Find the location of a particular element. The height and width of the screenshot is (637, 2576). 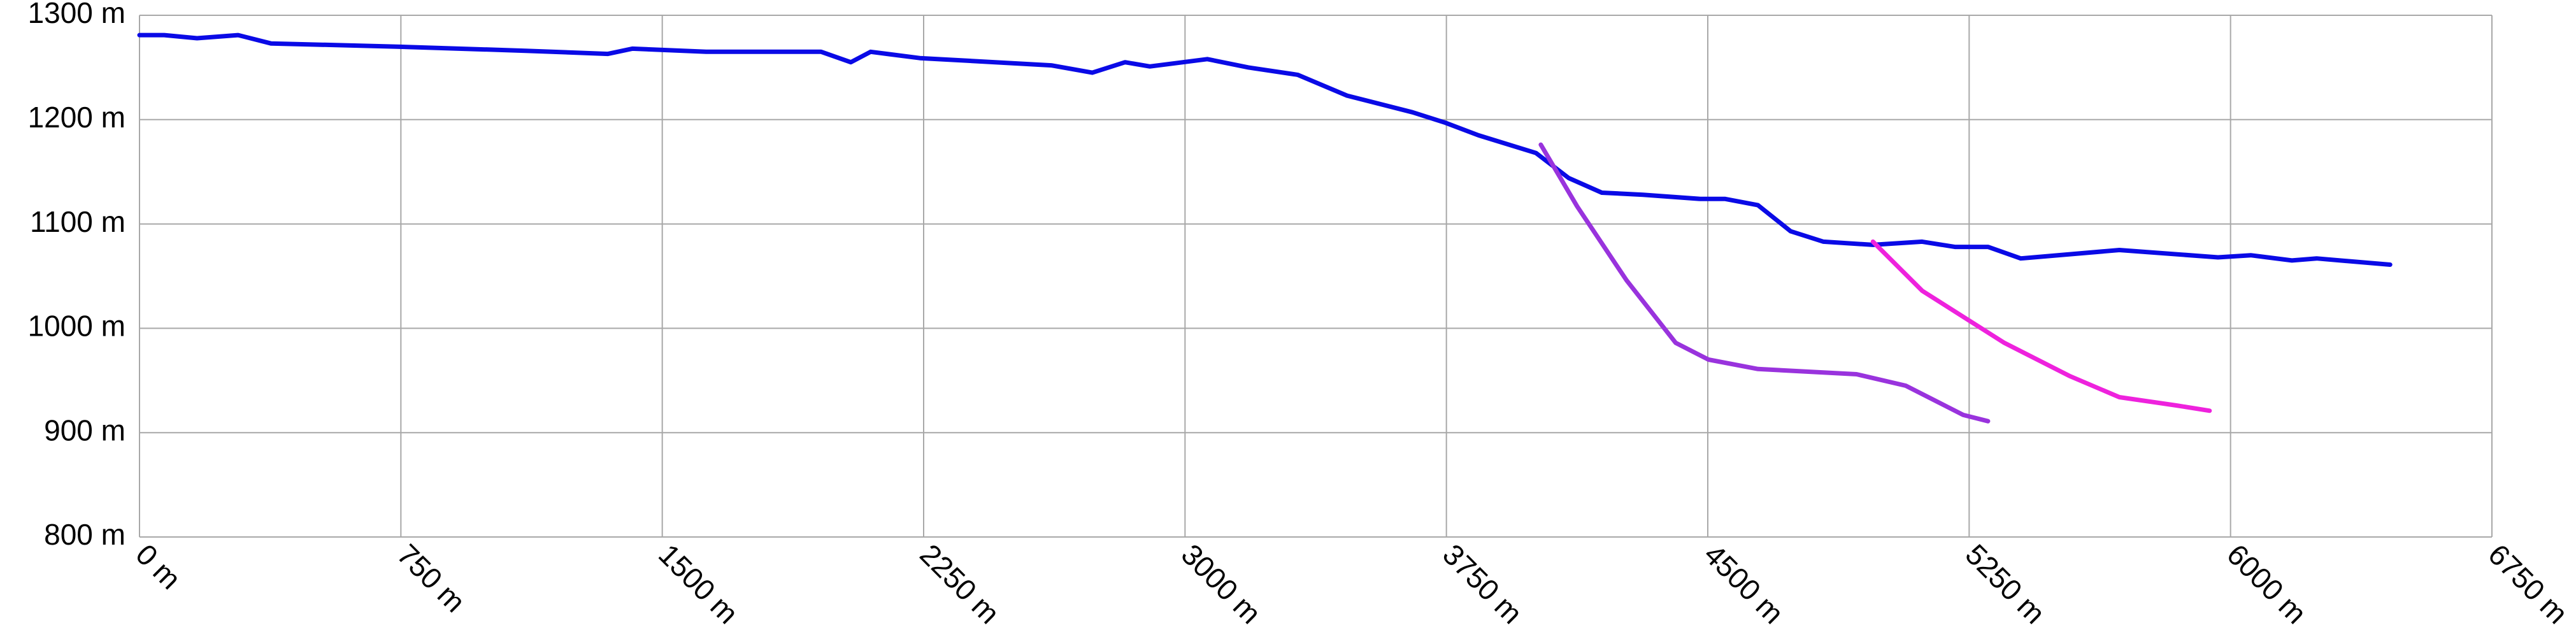

y-tick-label: 1200 m is located at coordinates (76, 117).